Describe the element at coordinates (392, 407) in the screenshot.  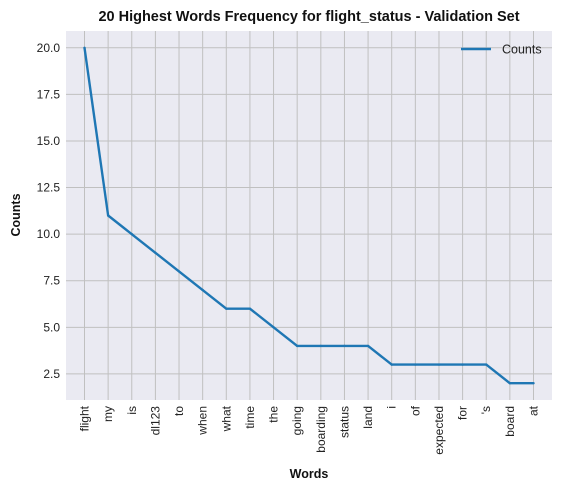
I see `x-tick-label: i` at that location.